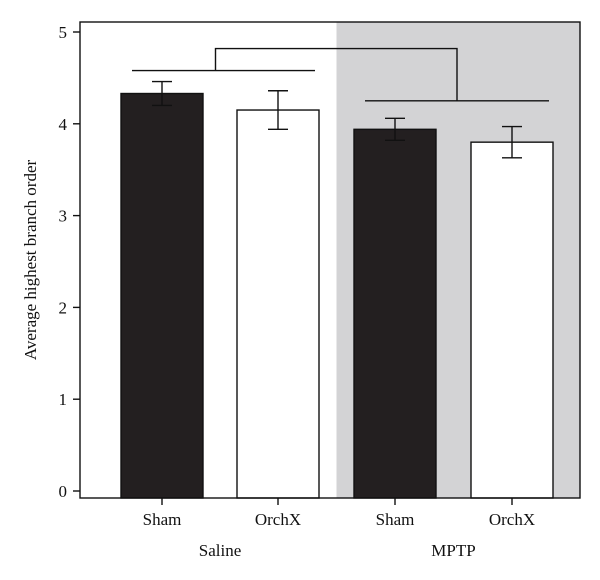 The image size is (600, 580). What do you see at coordinates (63, 399) in the screenshot?
I see `y-tick-label-1: 1` at bounding box center [63, 399].